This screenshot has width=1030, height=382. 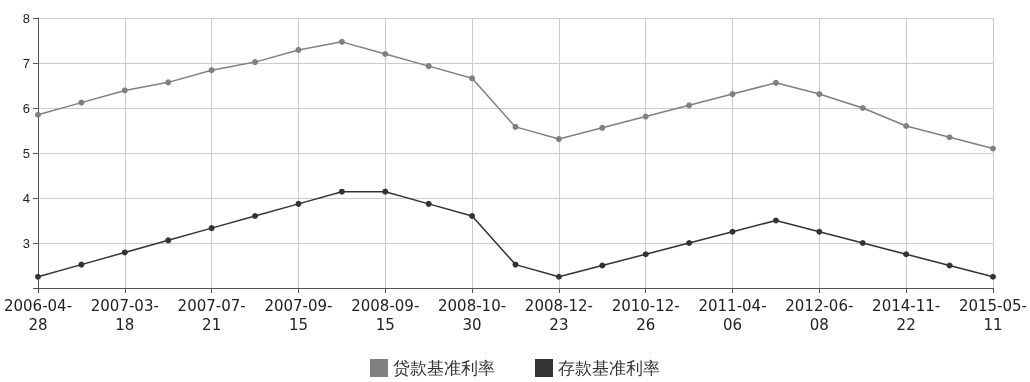 I want to click on legend-label: 存款基准利率, so click(x=609, y=368).